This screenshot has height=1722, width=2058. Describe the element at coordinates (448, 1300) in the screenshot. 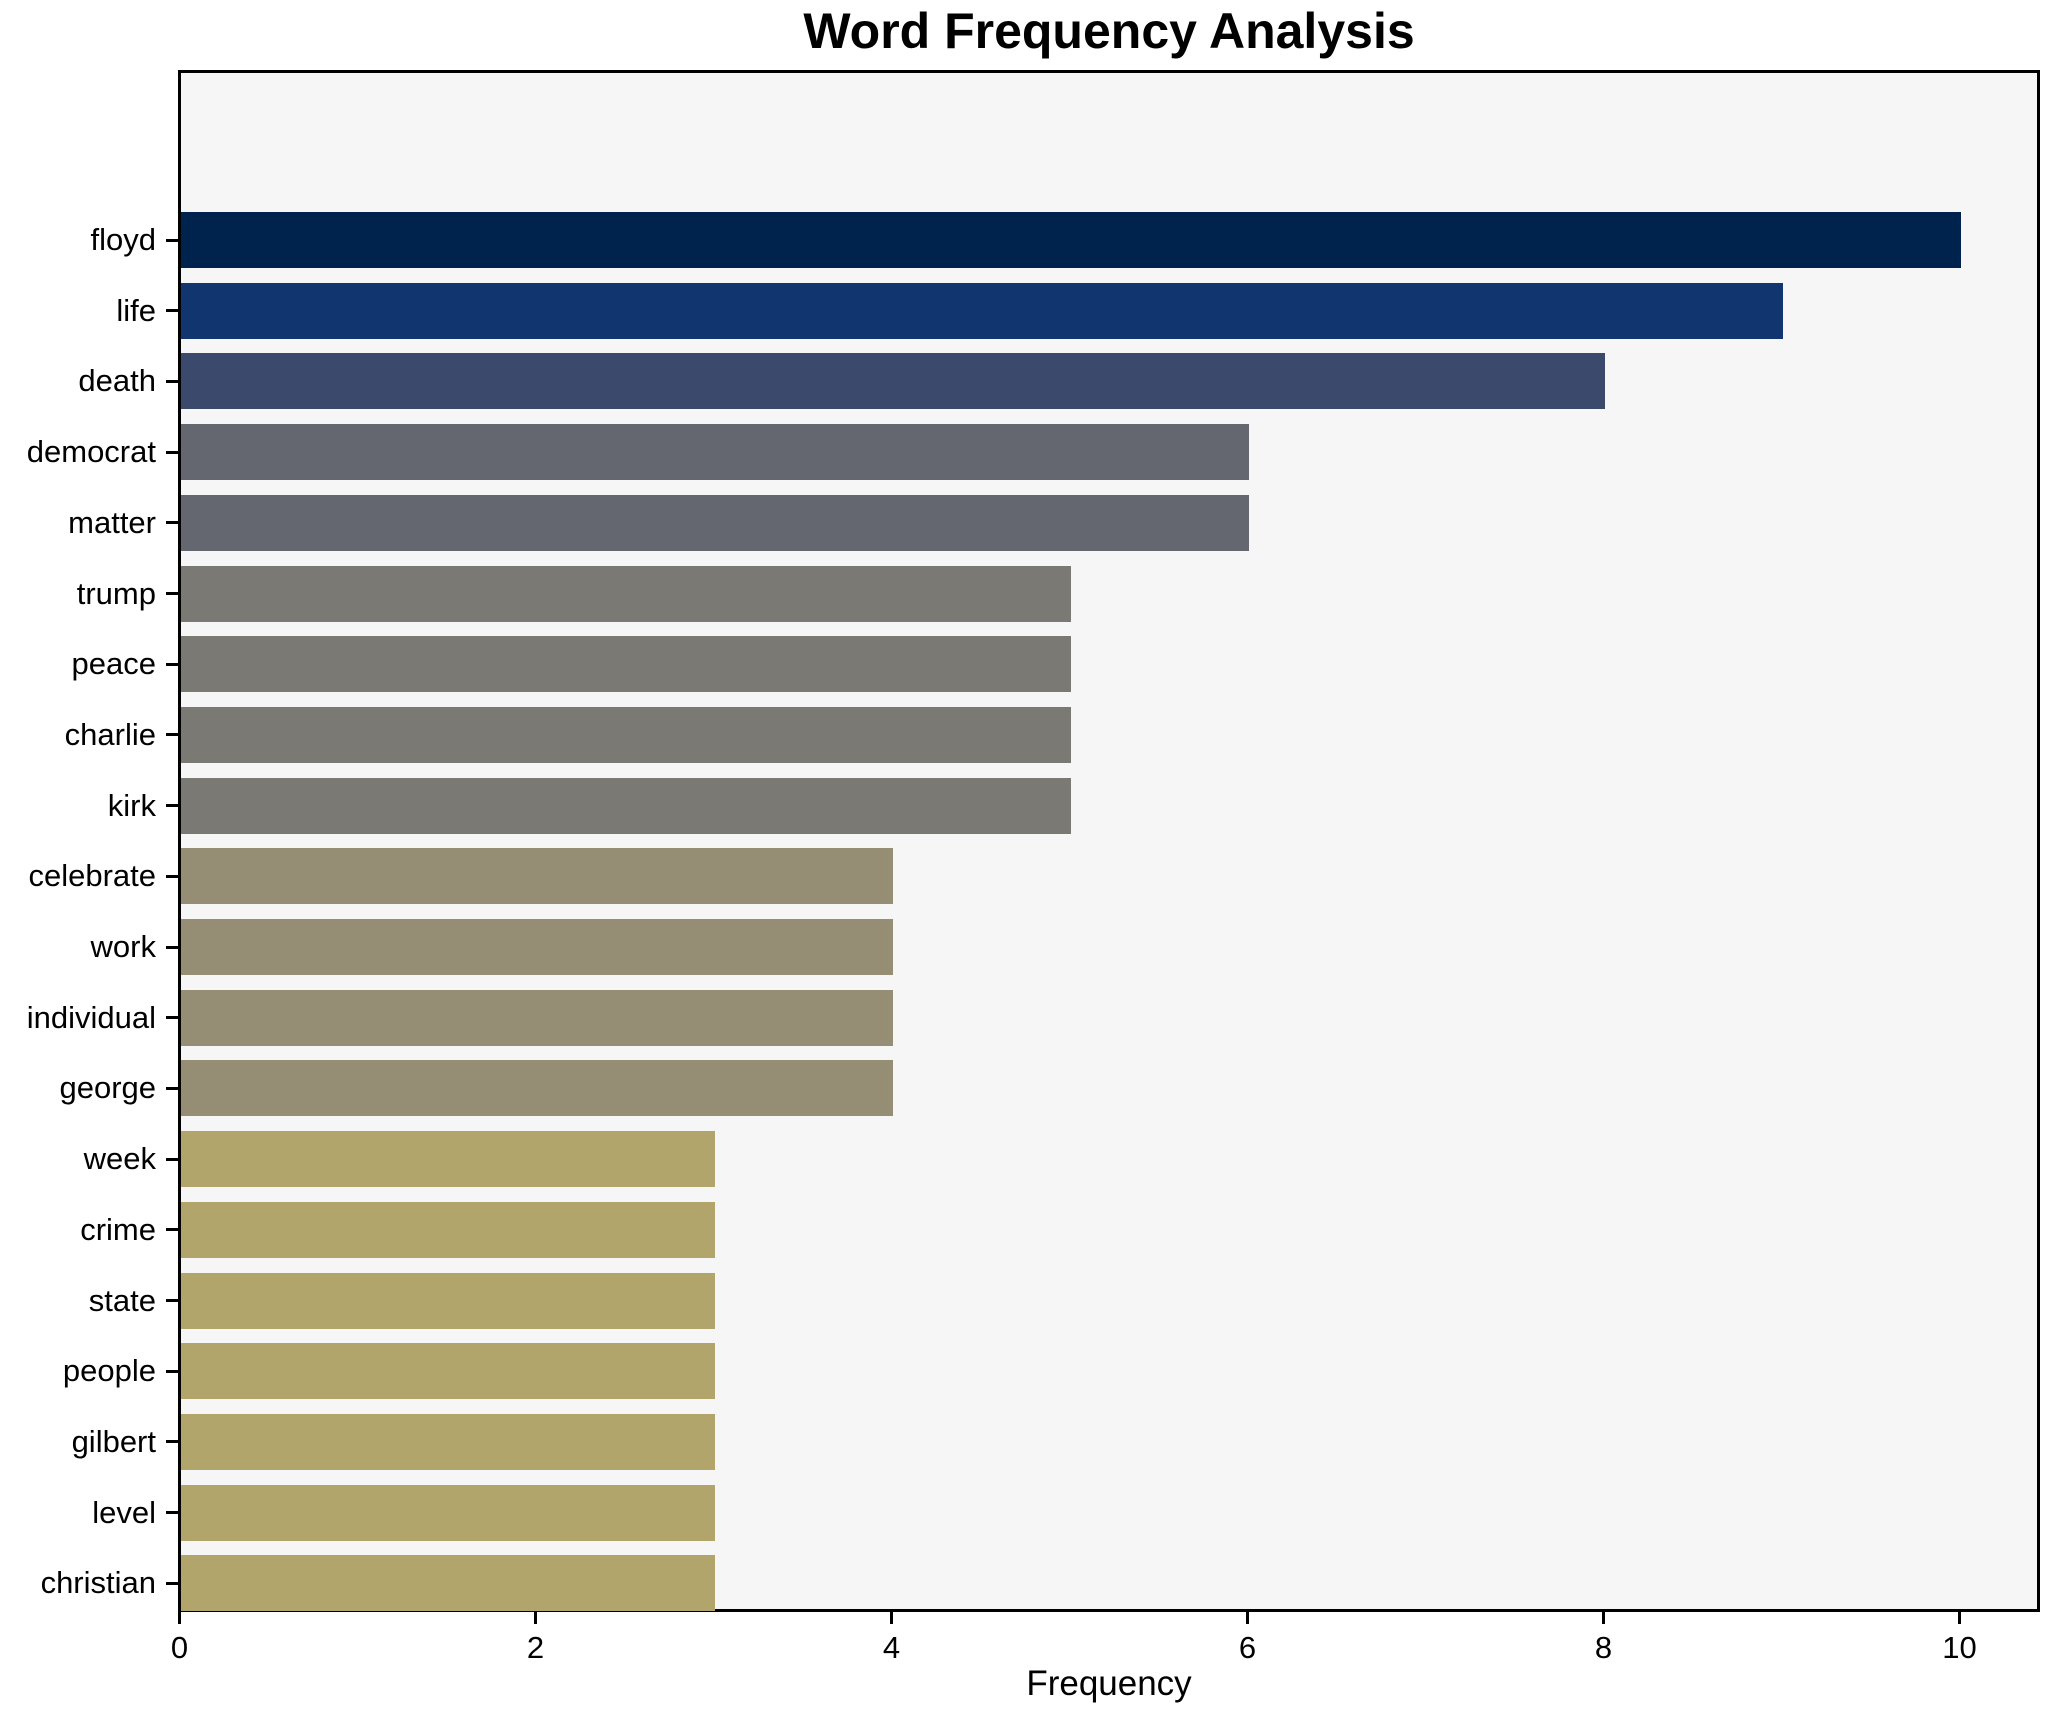

I see `bar-state` at that location.